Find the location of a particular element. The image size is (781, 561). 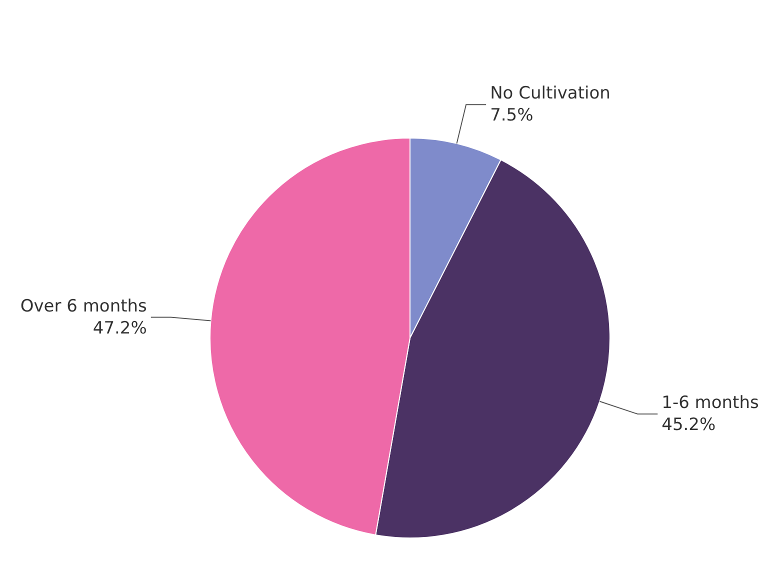

data-label: 47.2% is located at coordinates (119, 328).